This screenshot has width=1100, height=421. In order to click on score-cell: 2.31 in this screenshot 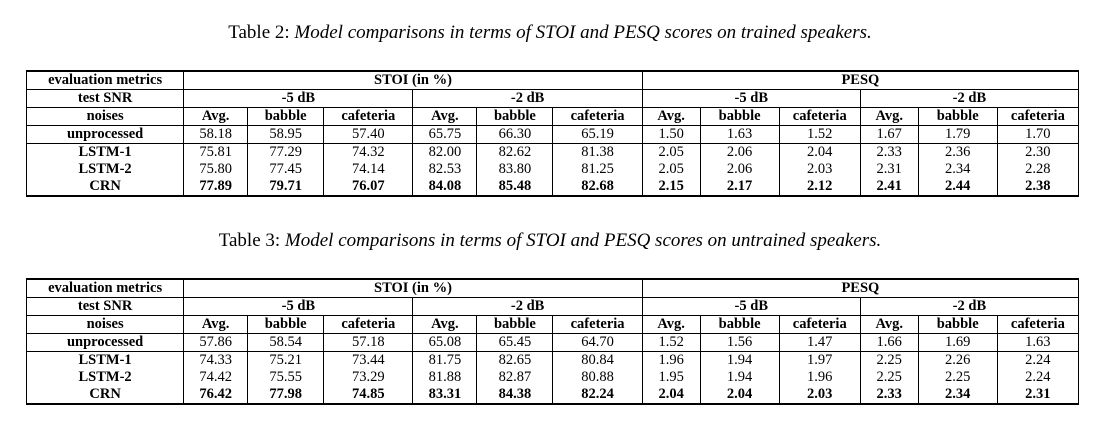, I will do `click(889, 169)`.